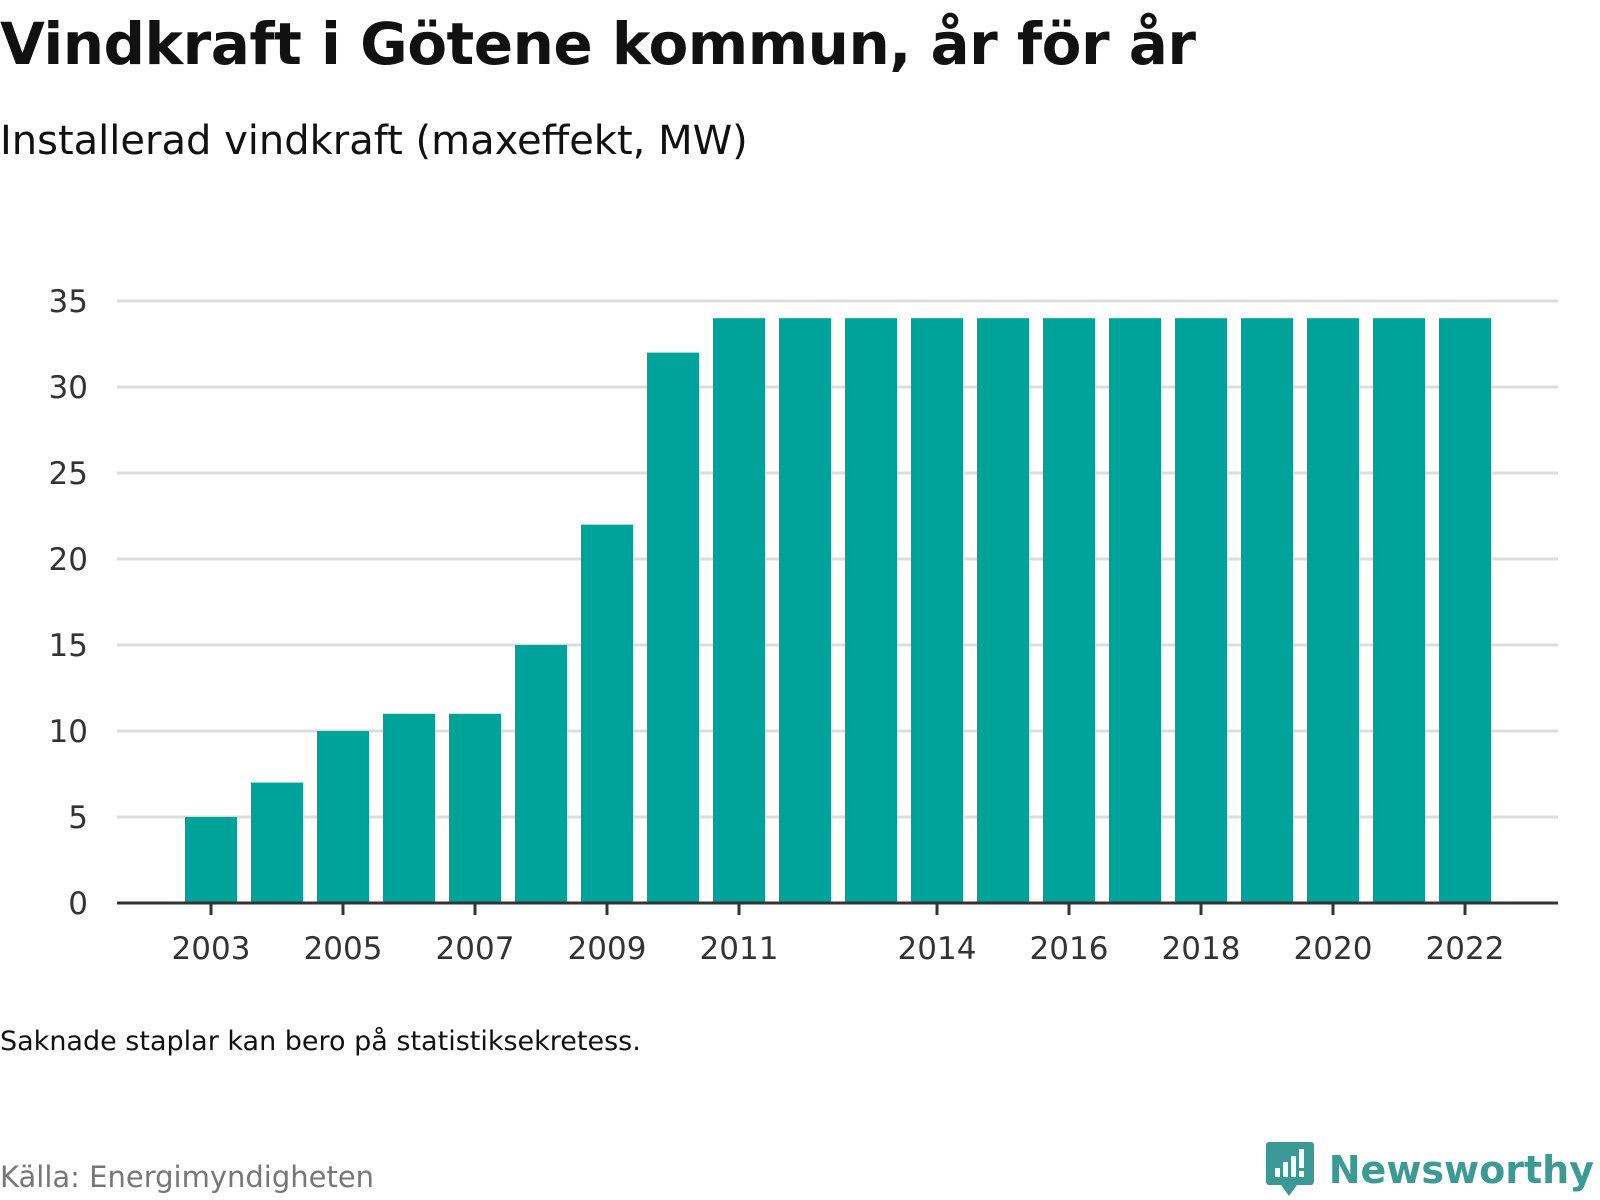  Describe the element at coordinates (1003, 610) in the screenshot. I see `bar-2015` at that location.